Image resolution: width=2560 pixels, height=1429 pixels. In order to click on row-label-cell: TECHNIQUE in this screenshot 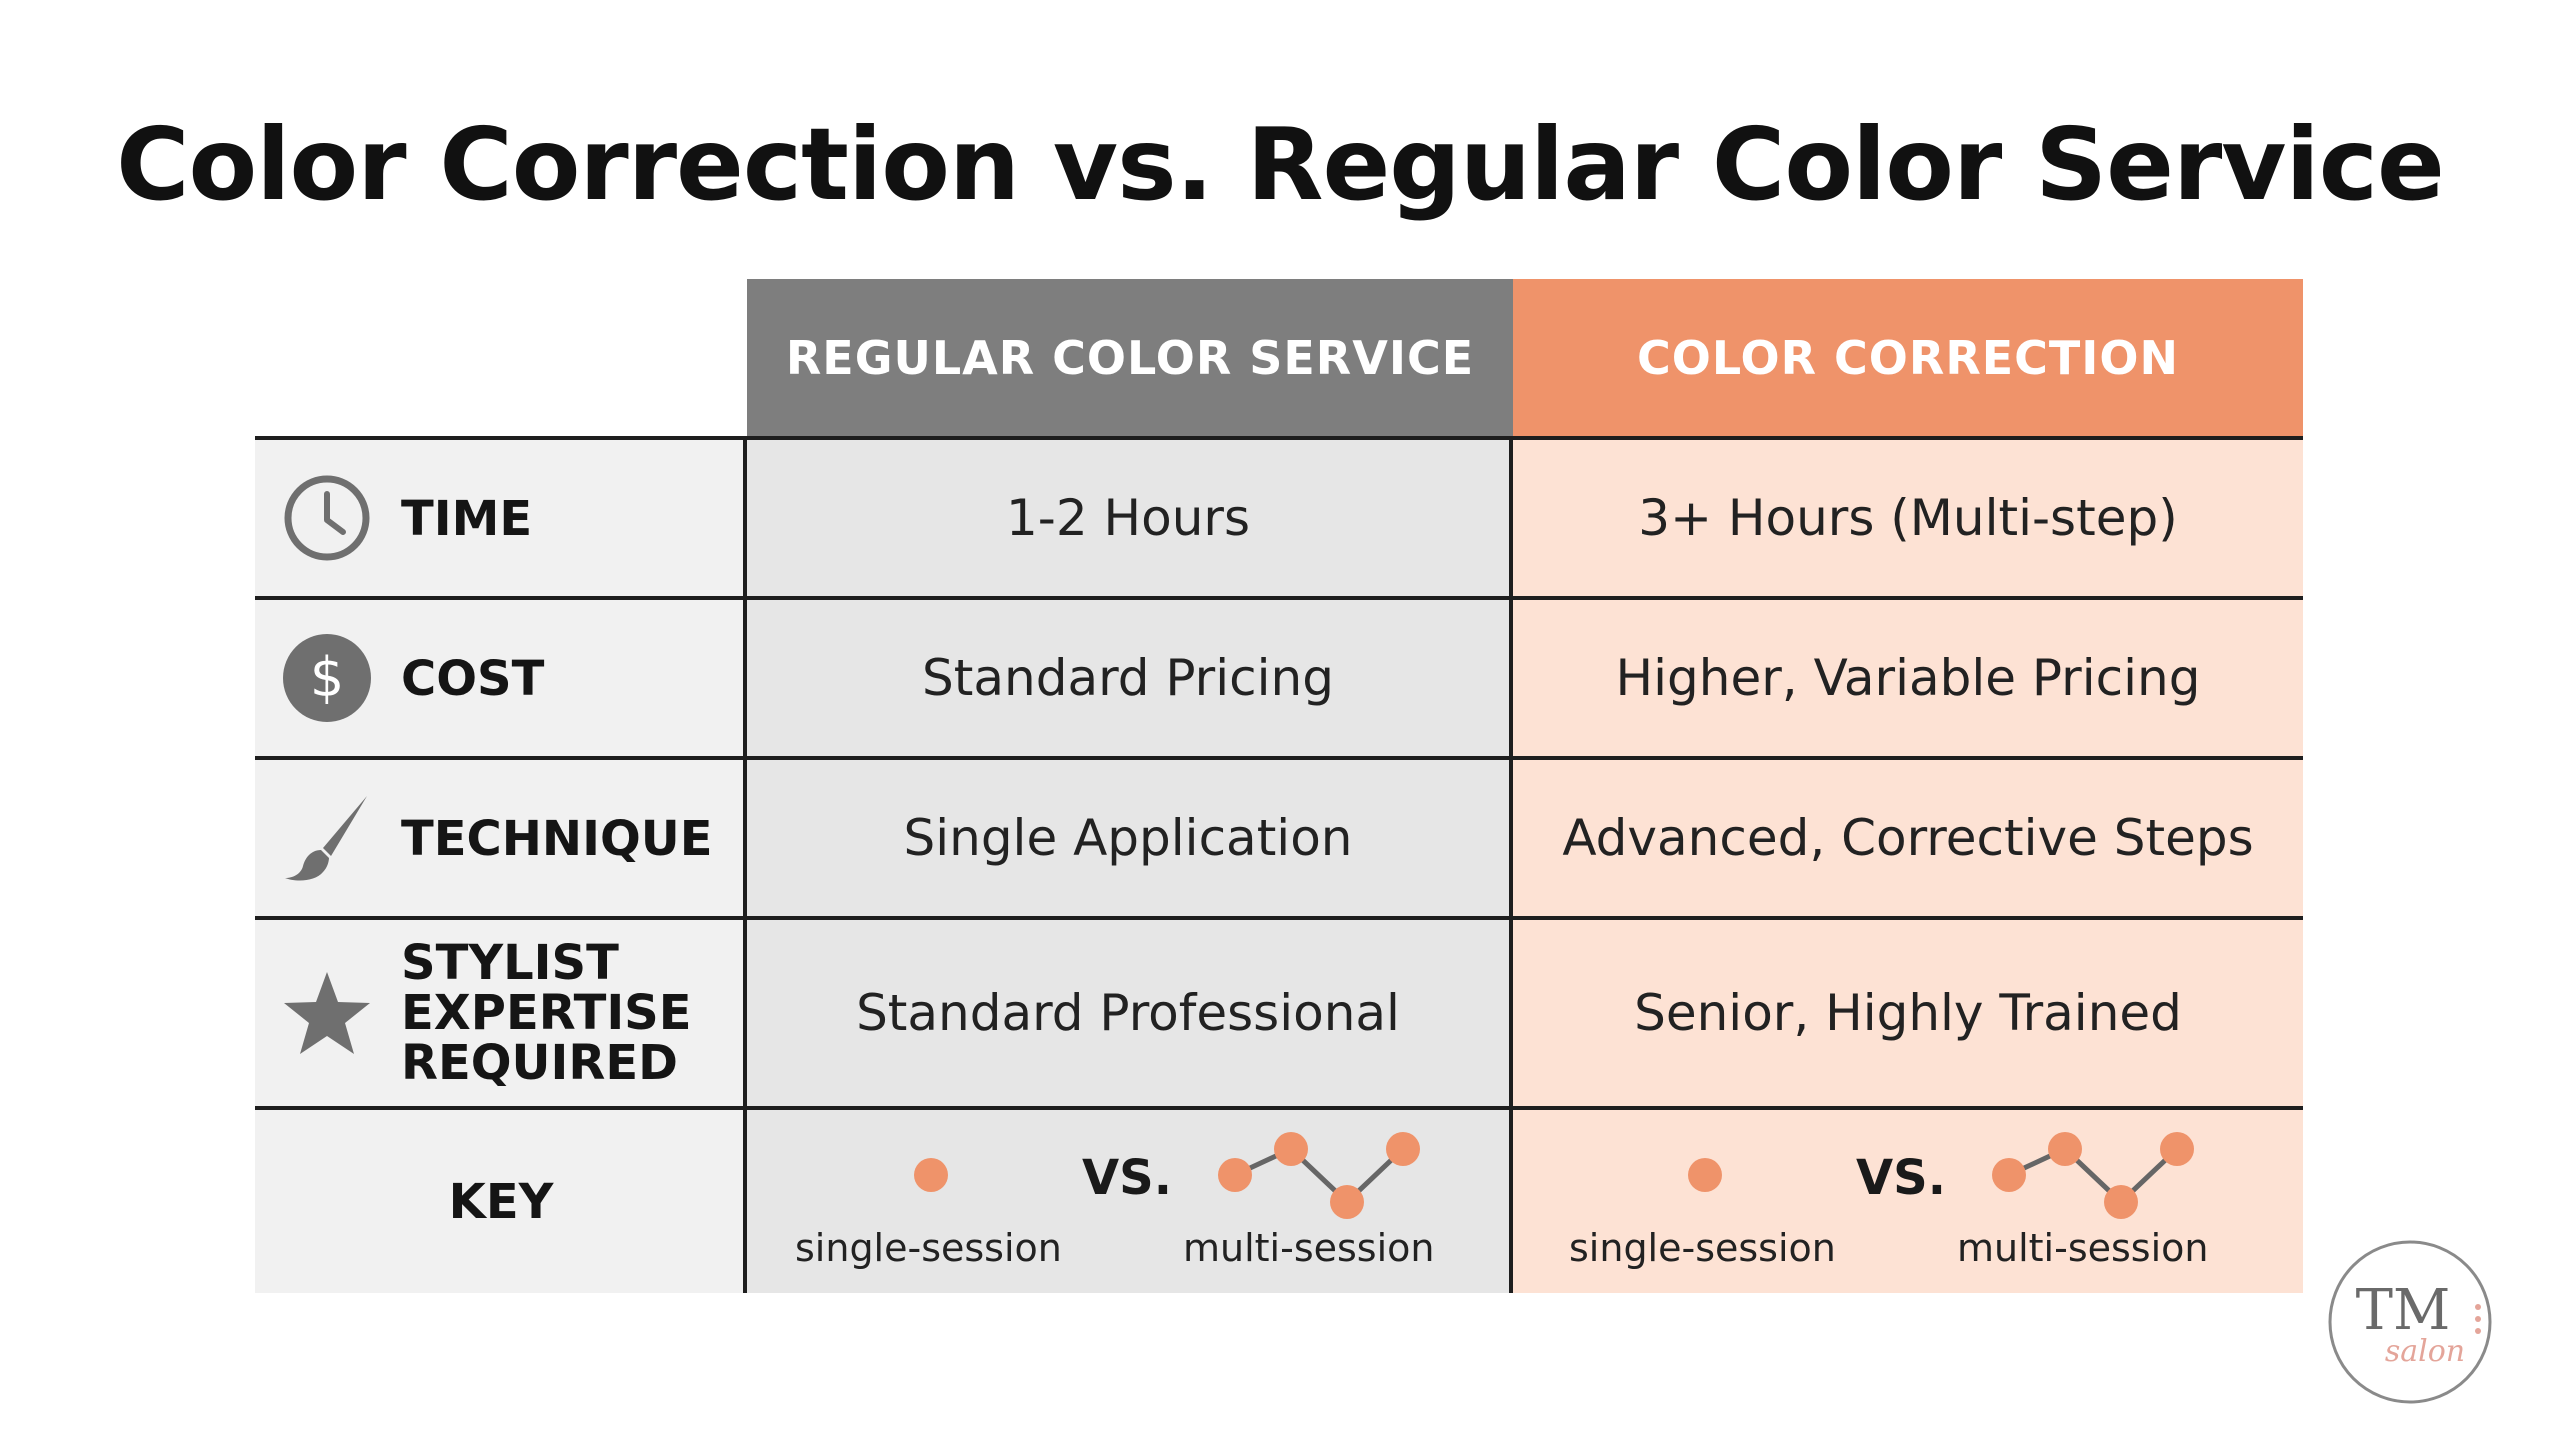, I will do `click(501, 838)`.